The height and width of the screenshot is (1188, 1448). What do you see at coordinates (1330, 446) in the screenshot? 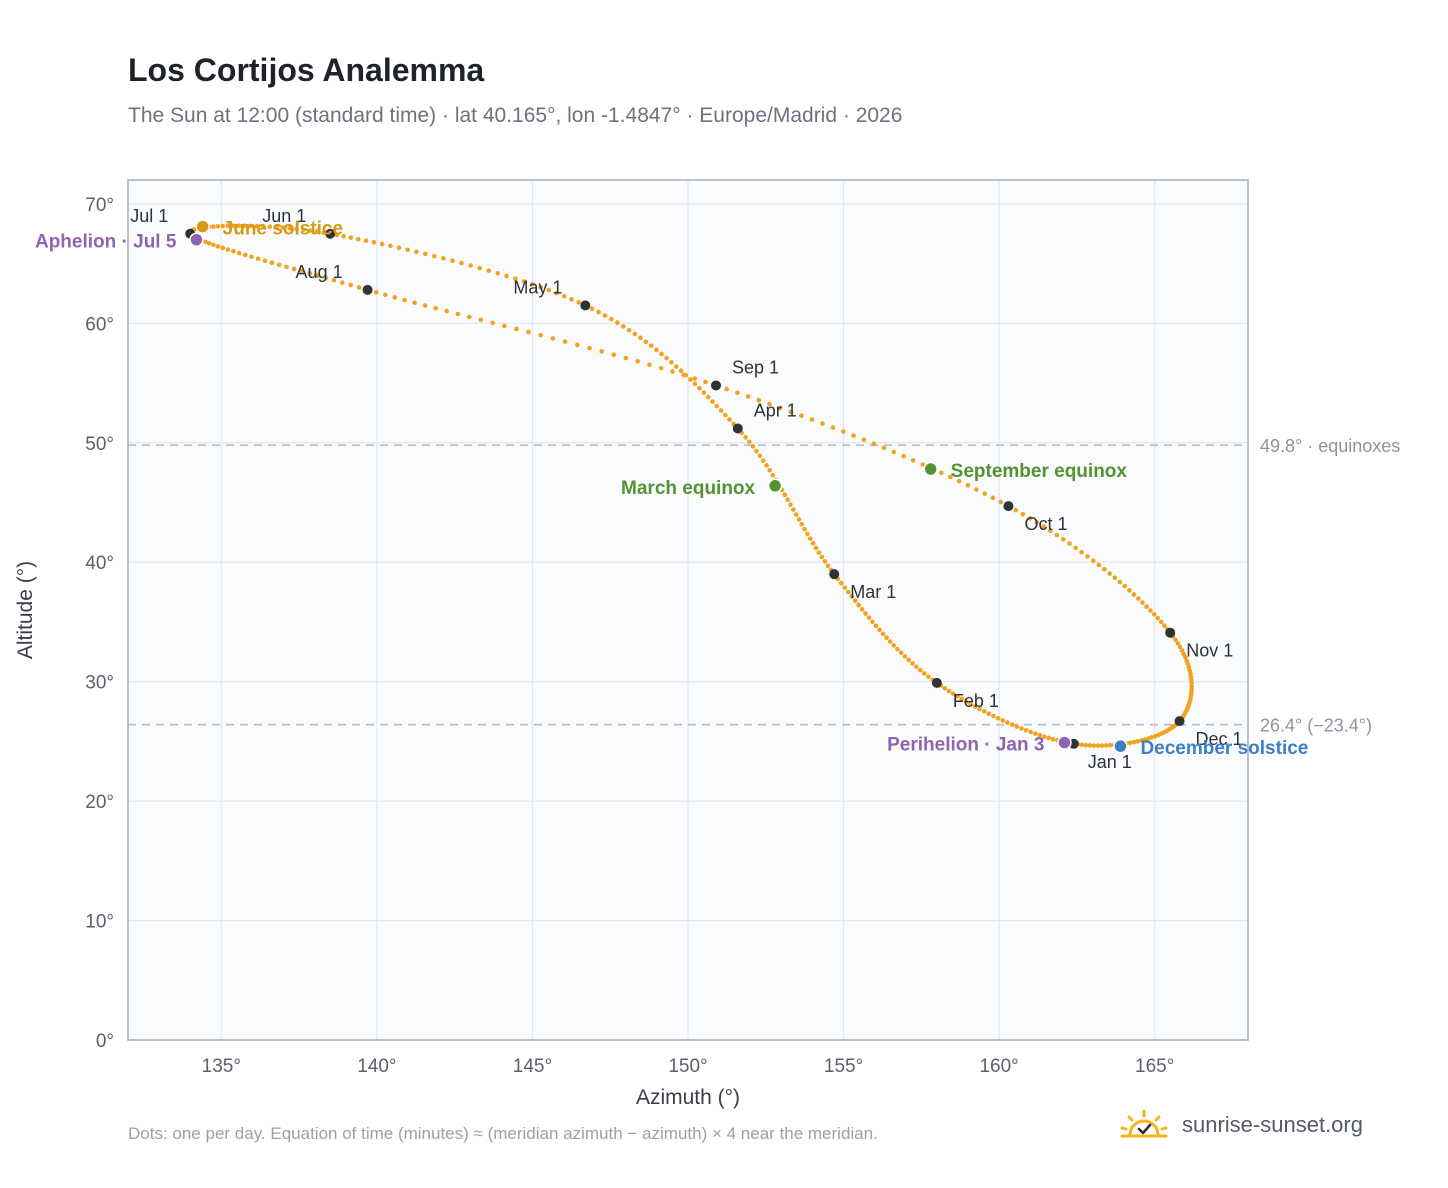
I see `reference-line-label: 49.8° · equinoxes` at bounding box center [1330, 446].